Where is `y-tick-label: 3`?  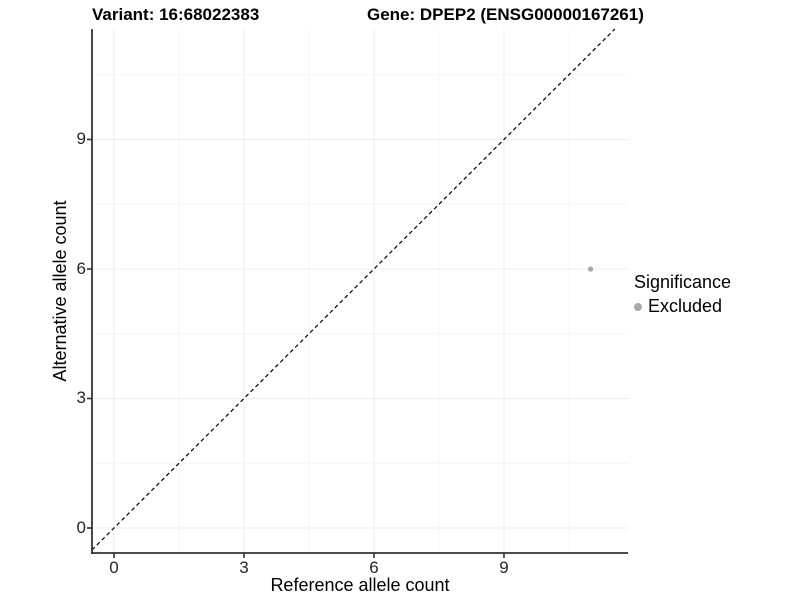 y-tick-label: 3 is located at coordinates (81, 398).